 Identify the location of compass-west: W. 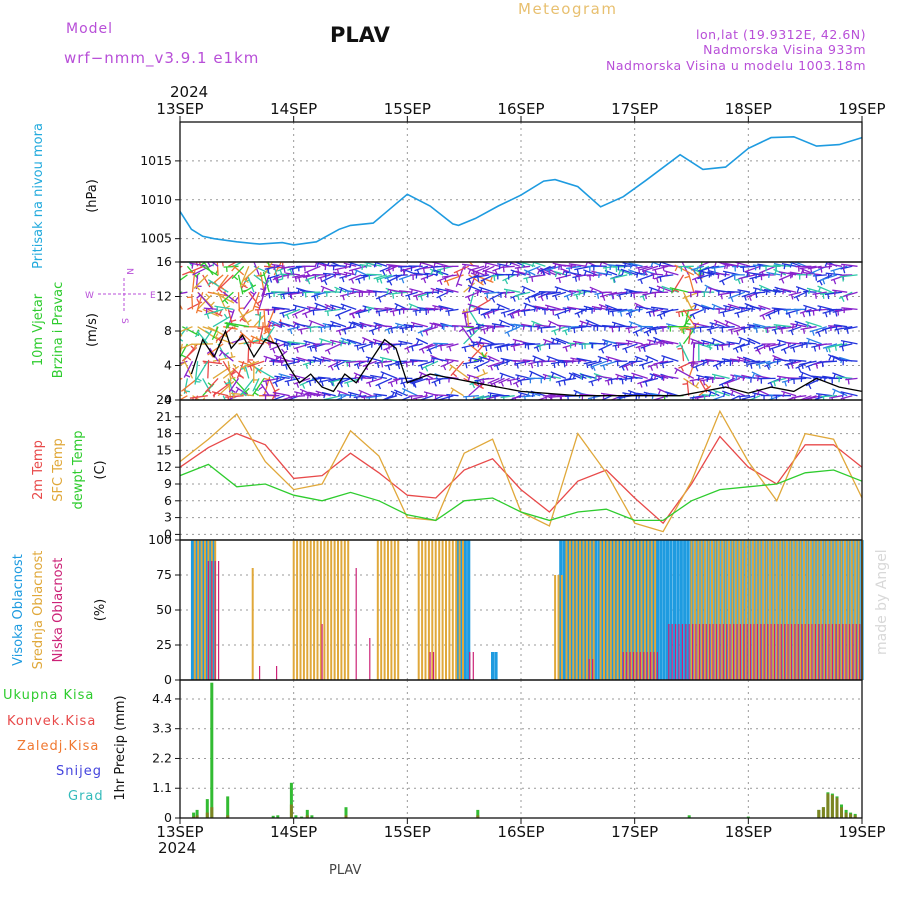
(89, 296).